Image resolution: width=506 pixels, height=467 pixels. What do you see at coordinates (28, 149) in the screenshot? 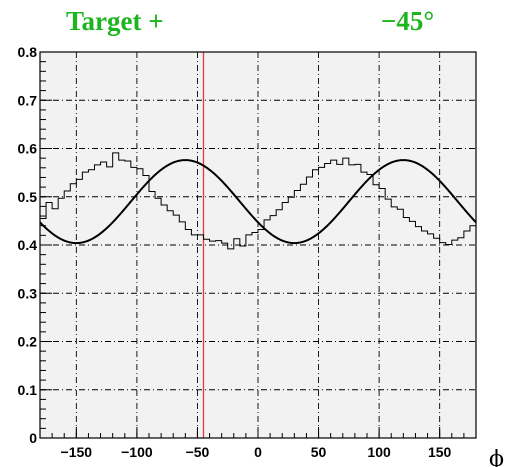
I see `y-tick-label: 0.6` at bounding box center [28, 149].